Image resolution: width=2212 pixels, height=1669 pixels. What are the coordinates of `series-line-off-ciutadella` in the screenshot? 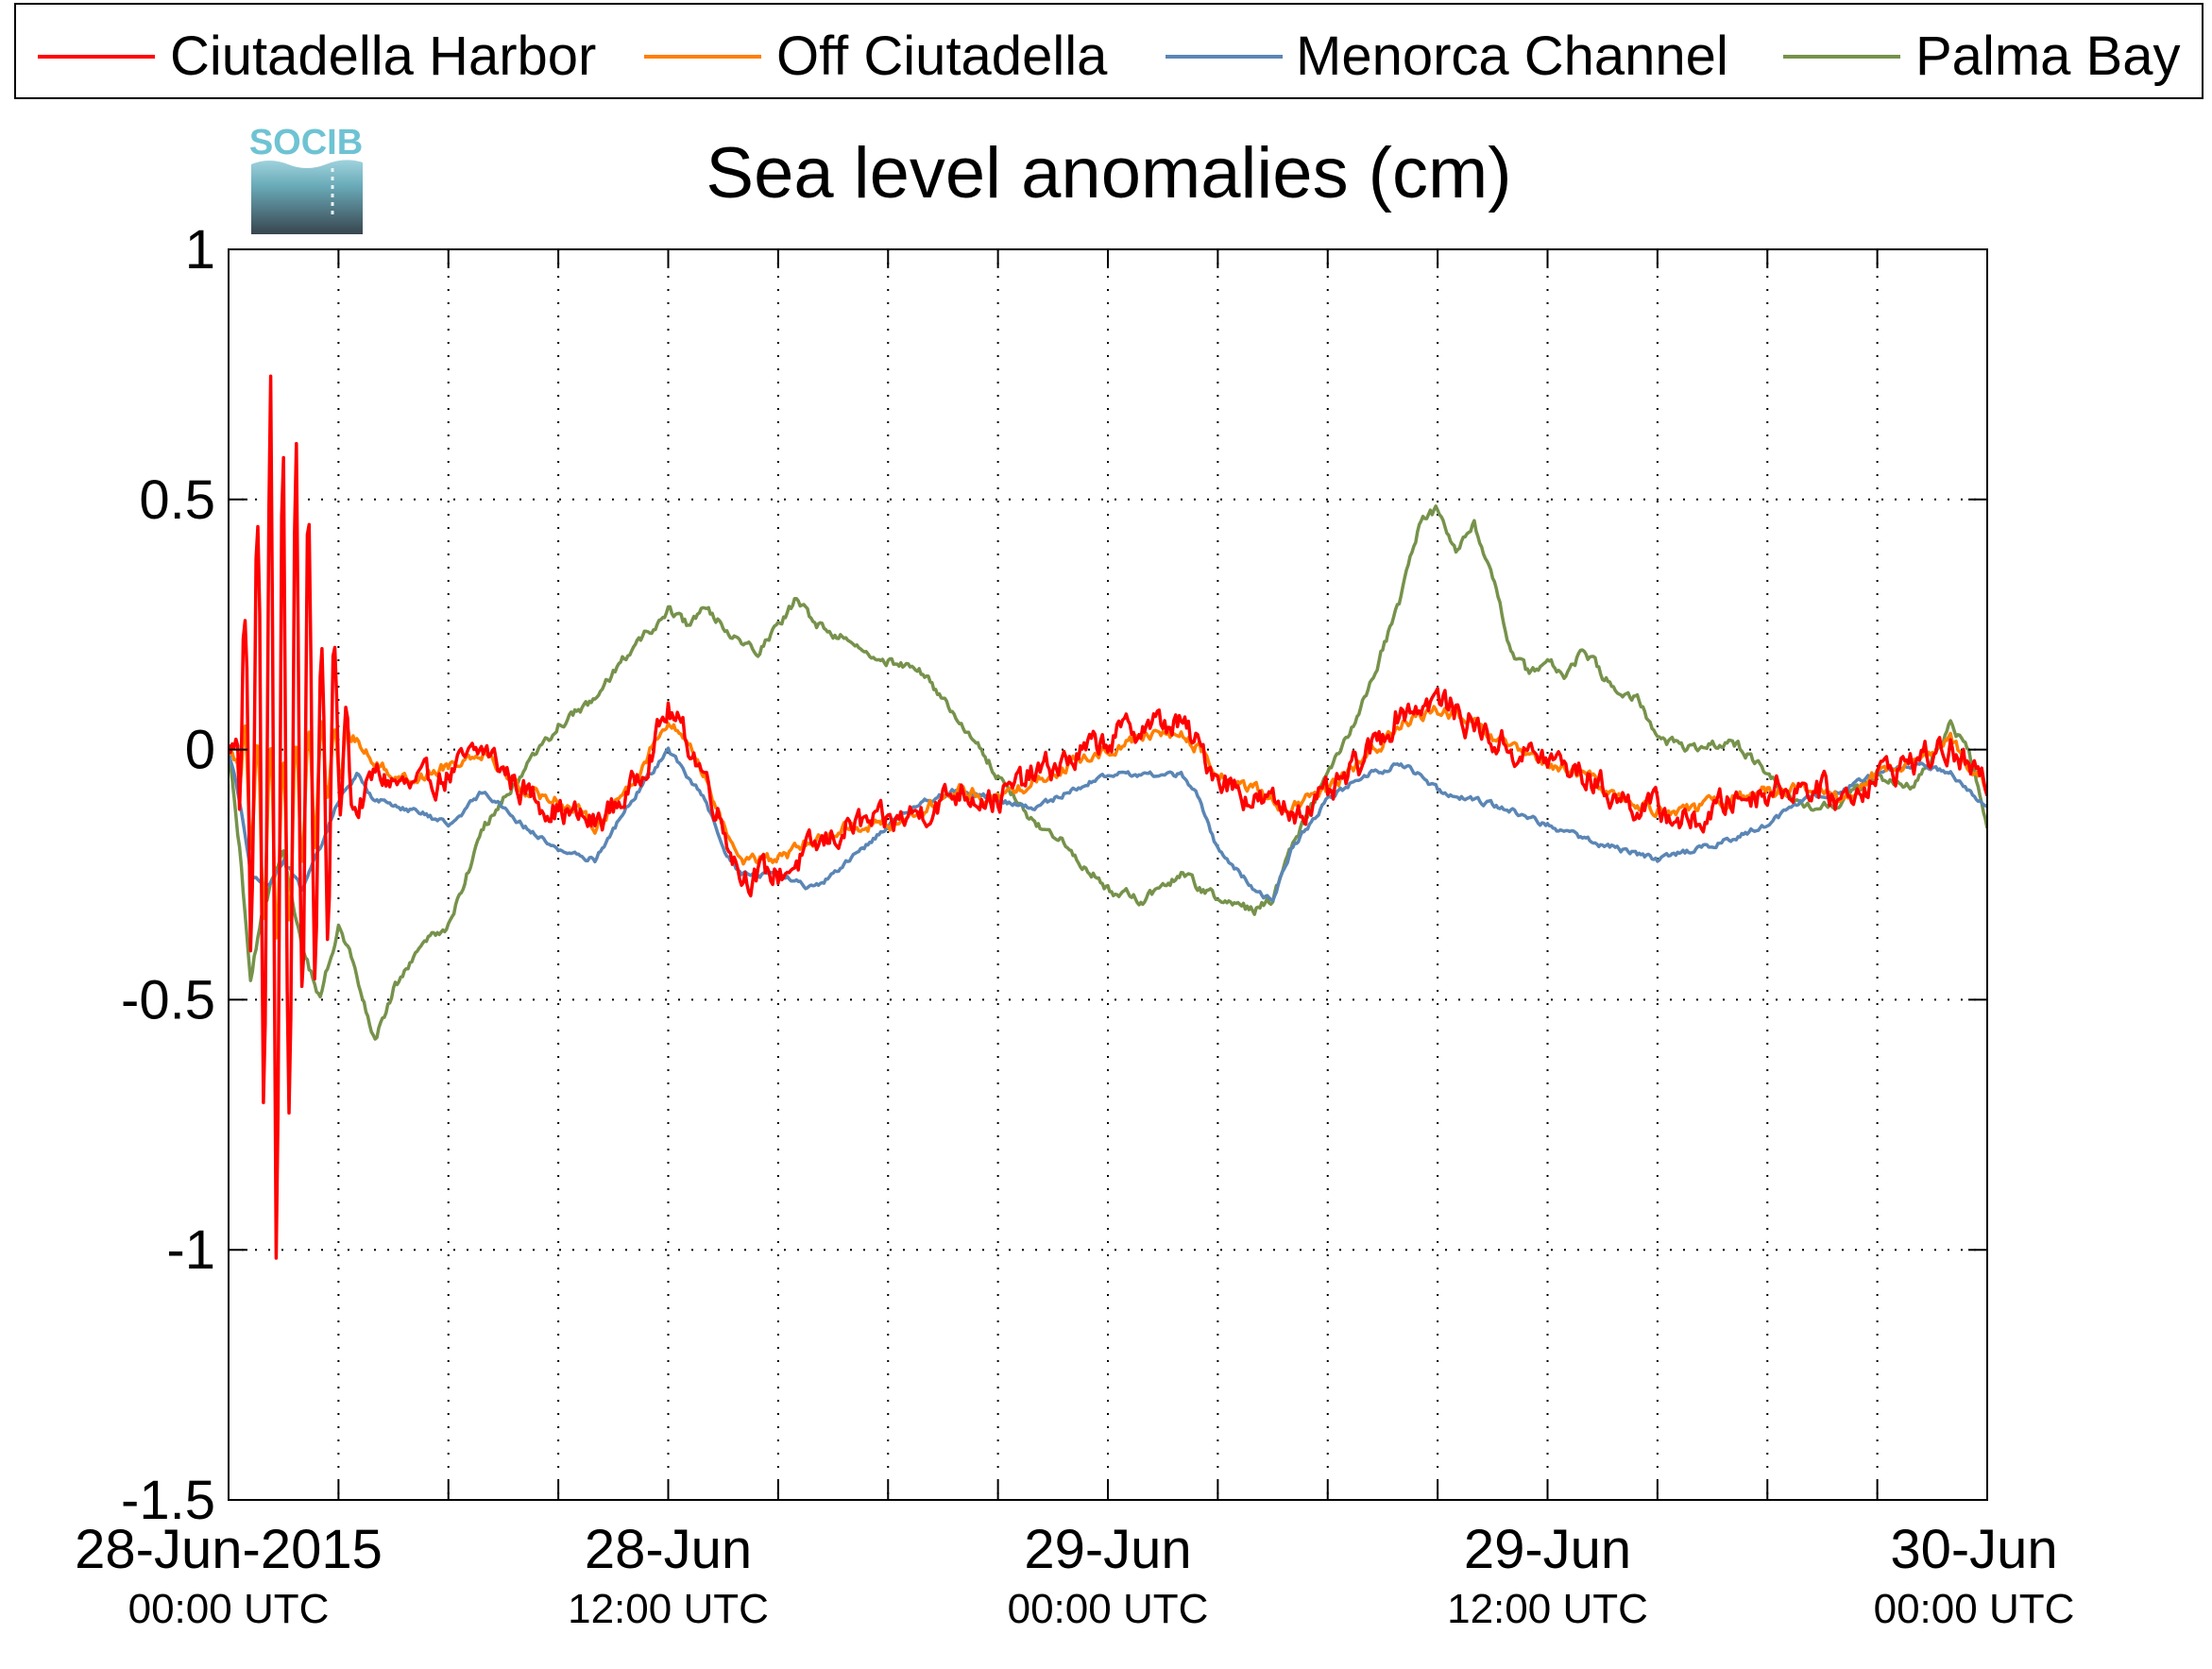 It's located at (1108, 823).